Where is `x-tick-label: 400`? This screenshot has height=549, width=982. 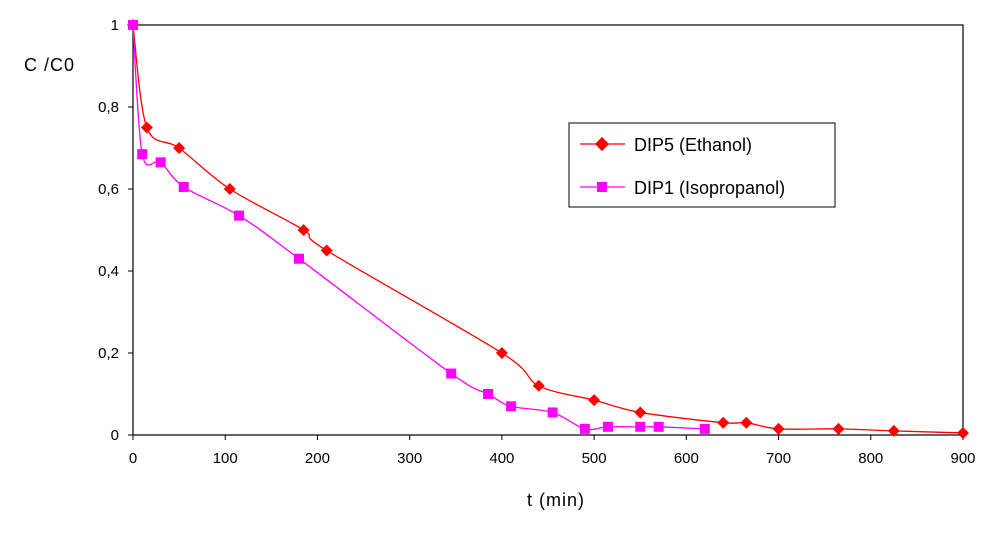 x-tick-label: 400 is located at coordinates (501, 458).